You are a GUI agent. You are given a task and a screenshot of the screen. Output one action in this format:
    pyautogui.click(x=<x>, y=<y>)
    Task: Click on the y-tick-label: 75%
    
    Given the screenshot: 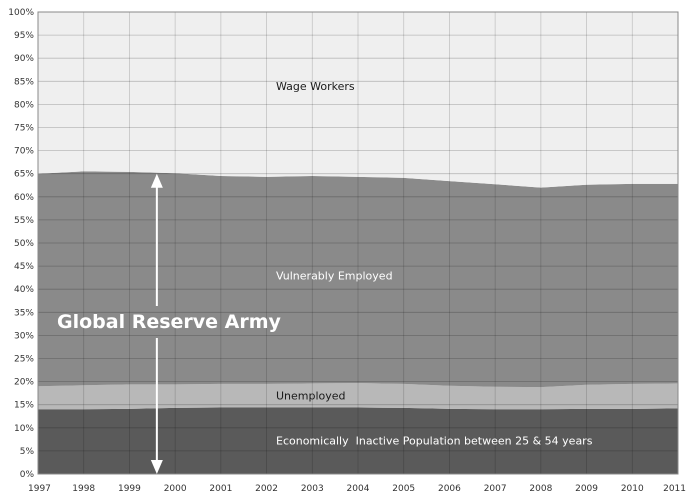 What is the action you would take?
    pyautogui.click(x=24, y=129)
    